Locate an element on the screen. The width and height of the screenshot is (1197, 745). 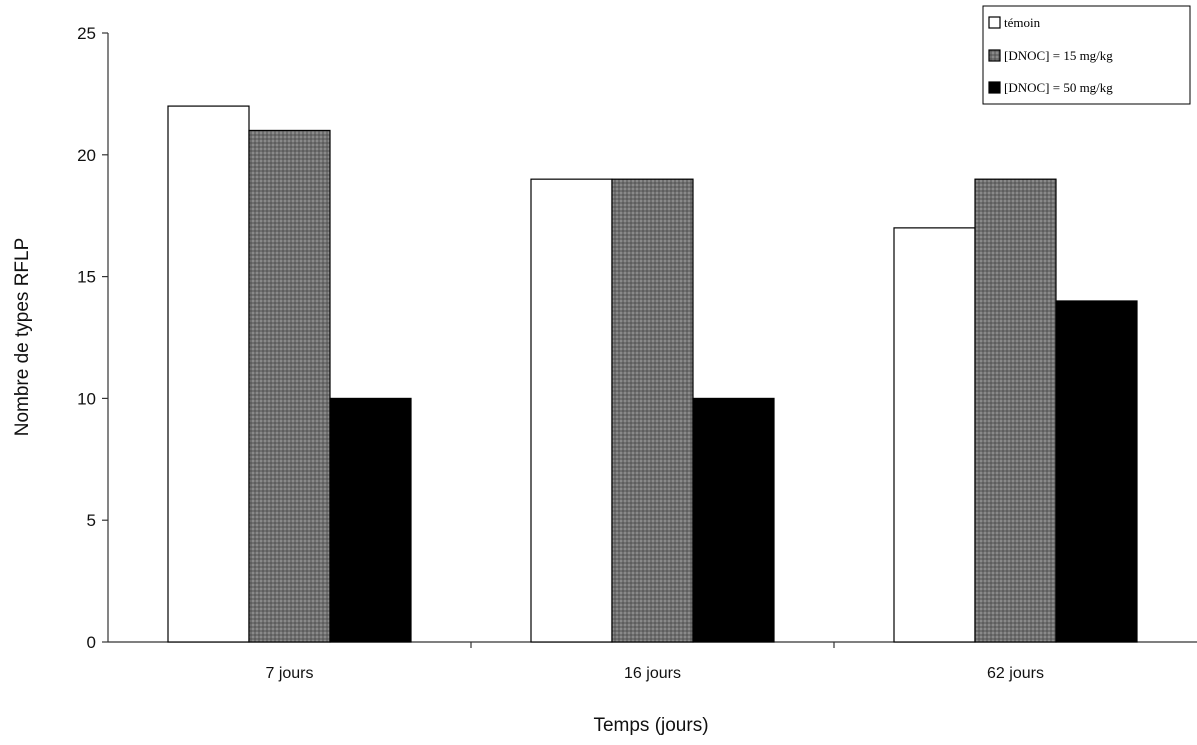
legend-label: [DNOC] = 15 mg/kg is located at coordinates (1058, 55).